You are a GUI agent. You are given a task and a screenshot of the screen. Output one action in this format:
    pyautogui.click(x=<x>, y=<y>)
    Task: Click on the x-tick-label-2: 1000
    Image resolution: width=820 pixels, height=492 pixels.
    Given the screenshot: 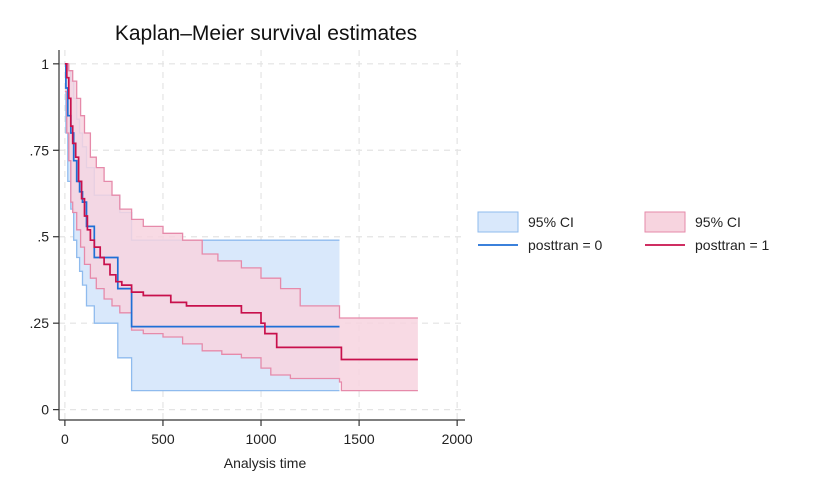 What is the action you would take?
    pyautogui.click(x=260, y=439)
    